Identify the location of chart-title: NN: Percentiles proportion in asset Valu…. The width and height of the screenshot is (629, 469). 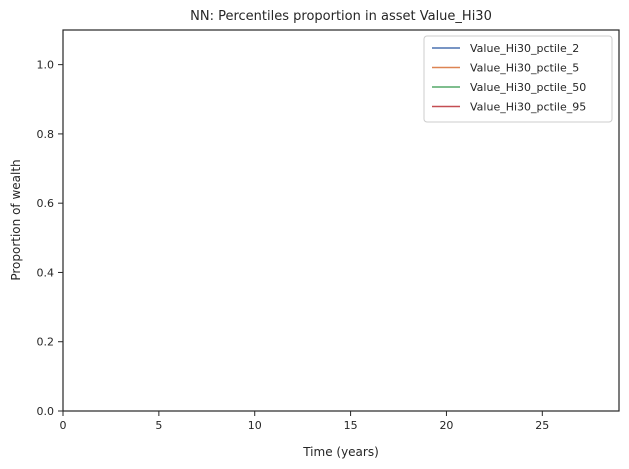
(341, 16).